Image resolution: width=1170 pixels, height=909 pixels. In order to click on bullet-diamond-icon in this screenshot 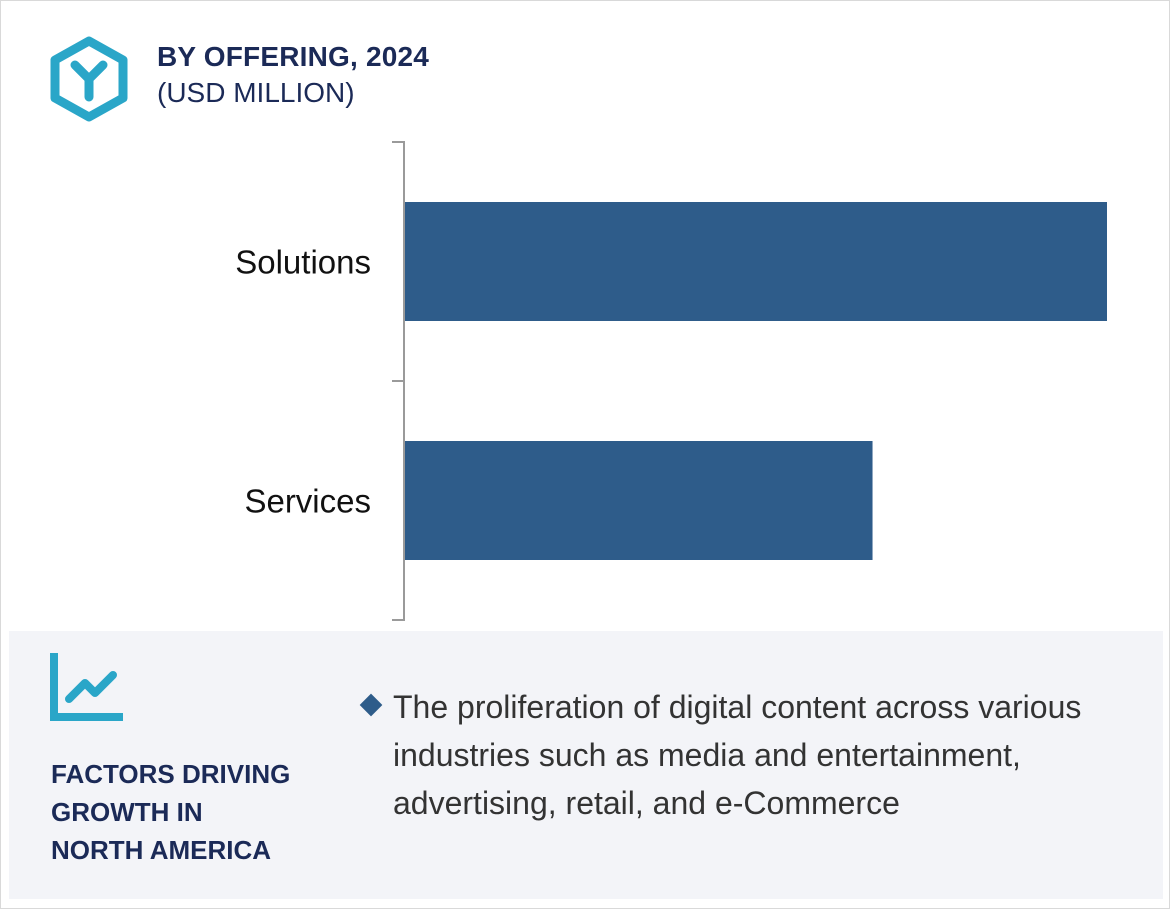, I will do `click(371, 705)`.